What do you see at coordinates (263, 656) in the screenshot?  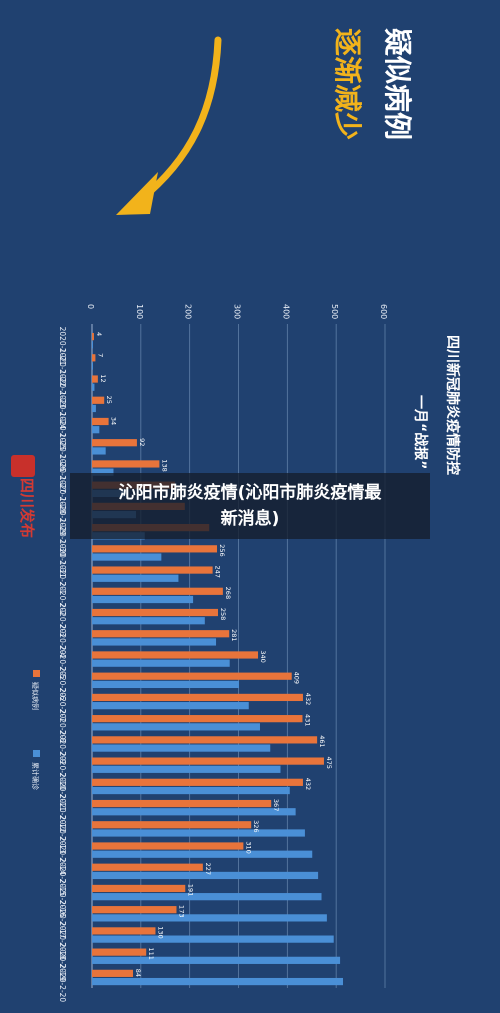 I see `data-label: 340` at bounding box center [263, 656].